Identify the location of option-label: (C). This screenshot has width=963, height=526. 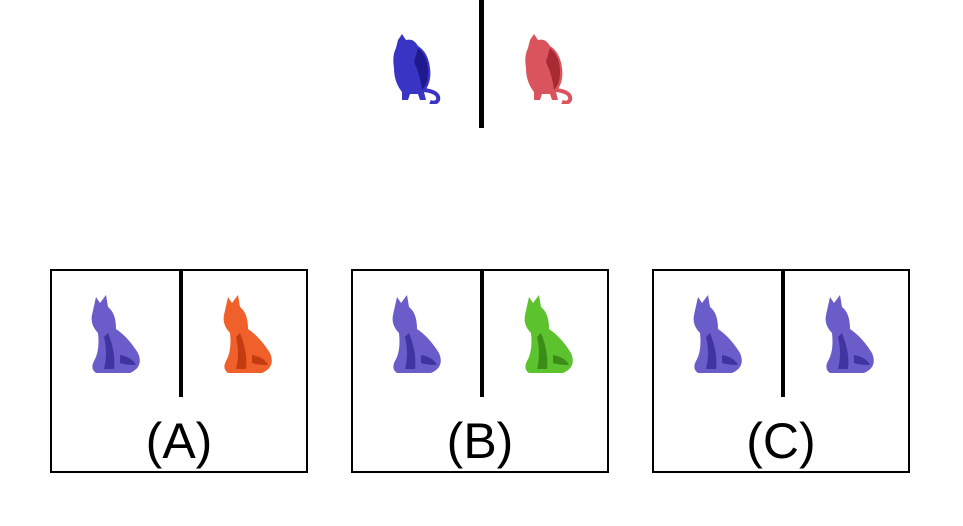
(781, 441).